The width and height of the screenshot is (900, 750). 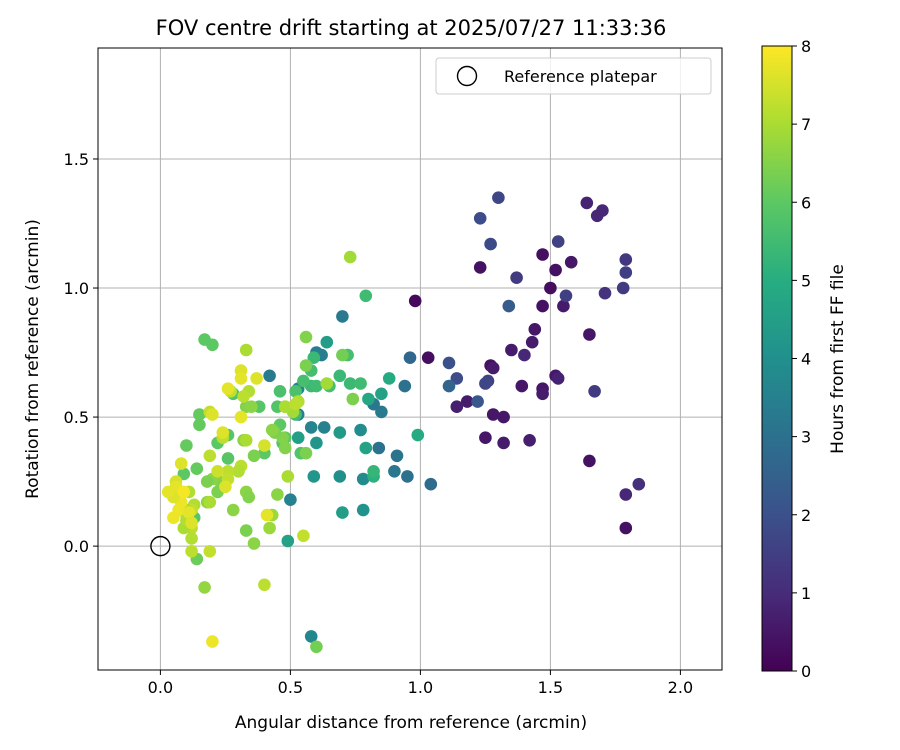 I want to click on y-tick-label: 1.5, so click(x=76, y=159).